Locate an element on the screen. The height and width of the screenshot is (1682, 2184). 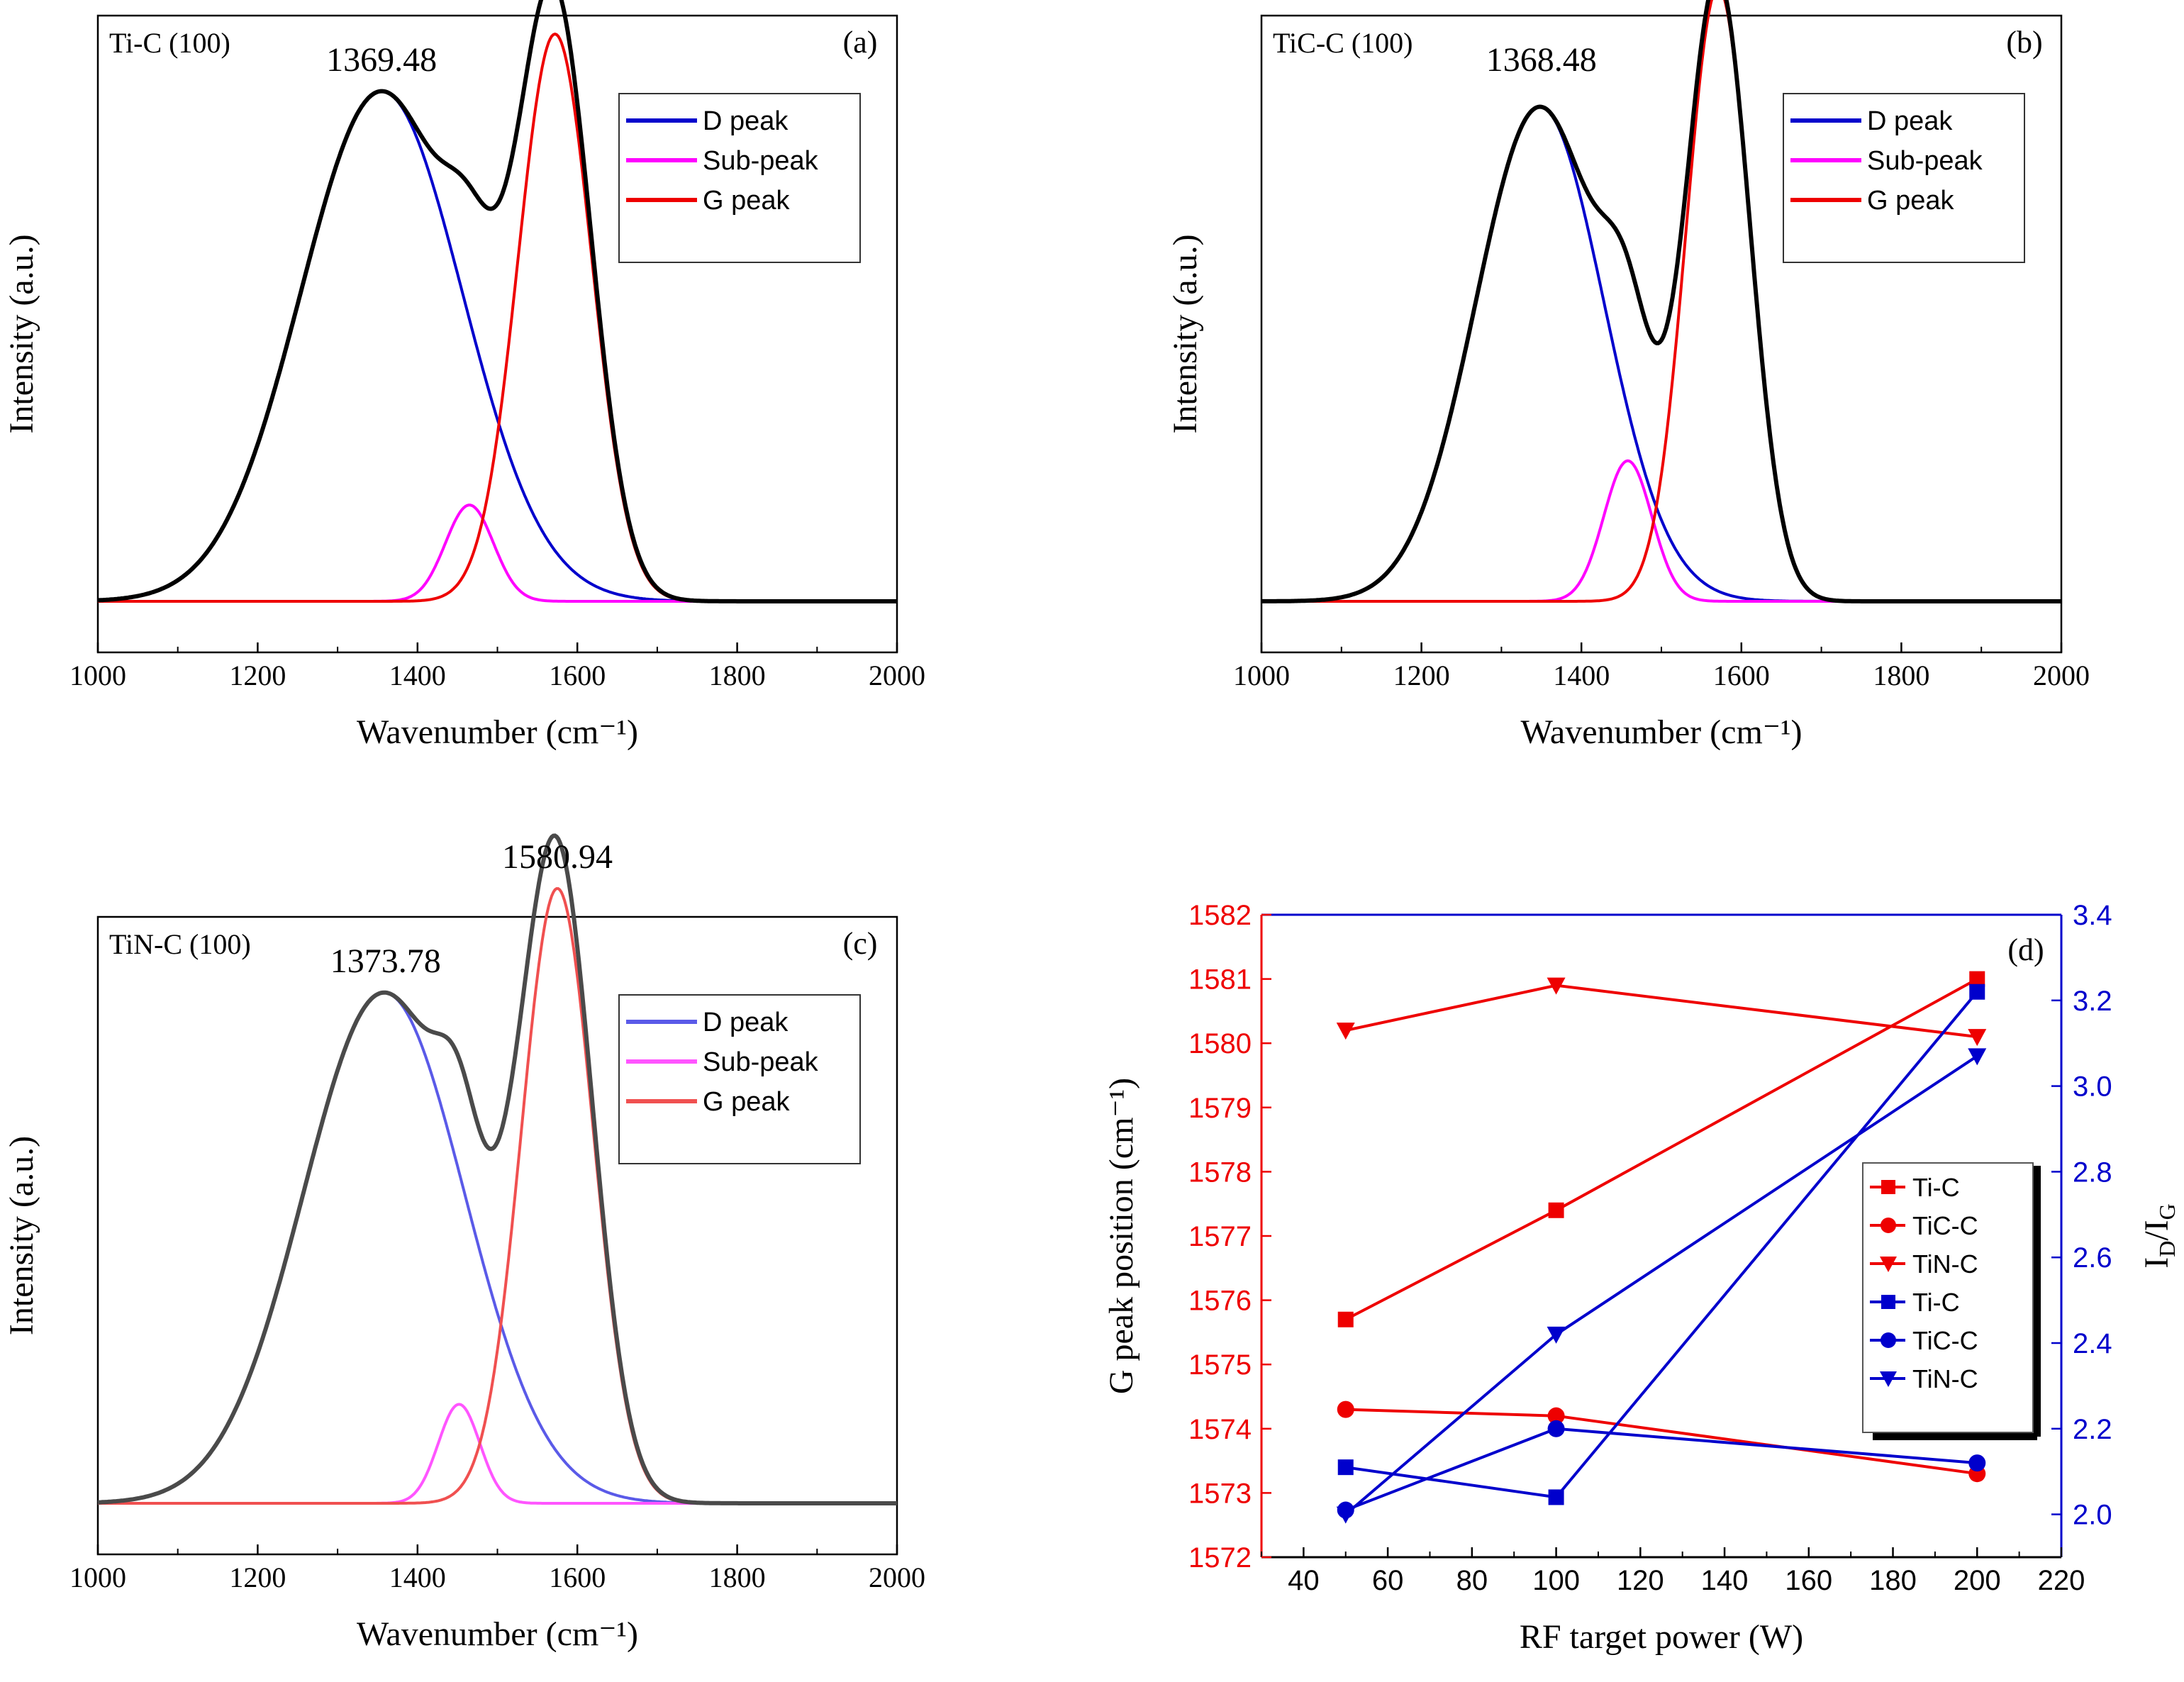
y-right-tick-label: 3.0 is located at coordinates (2092, 1087).